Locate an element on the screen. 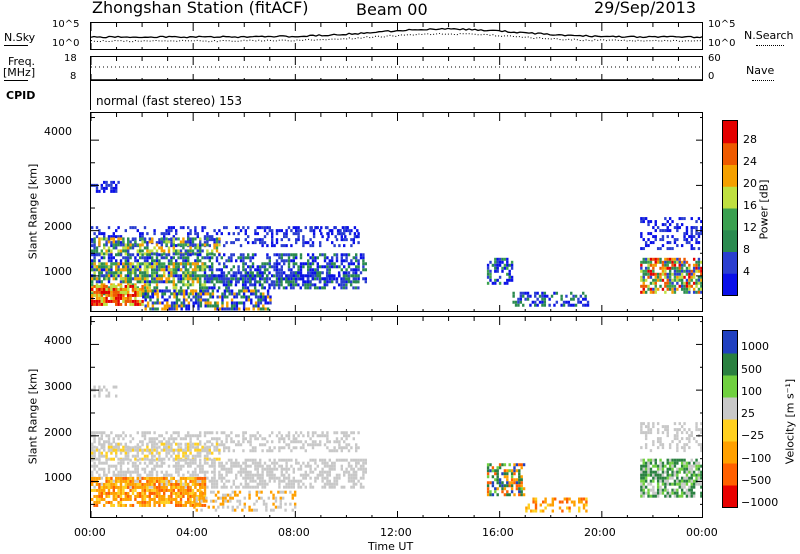 This screenshot has height=554, width=800. velocity-colorbar-swatch is located at coordinates (730, 364).